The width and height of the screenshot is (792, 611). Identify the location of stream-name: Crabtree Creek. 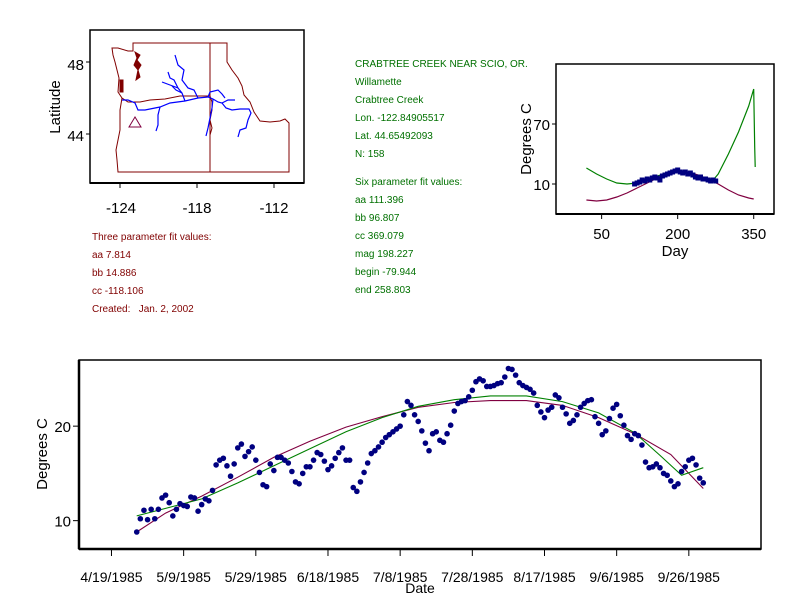
(389, 100).